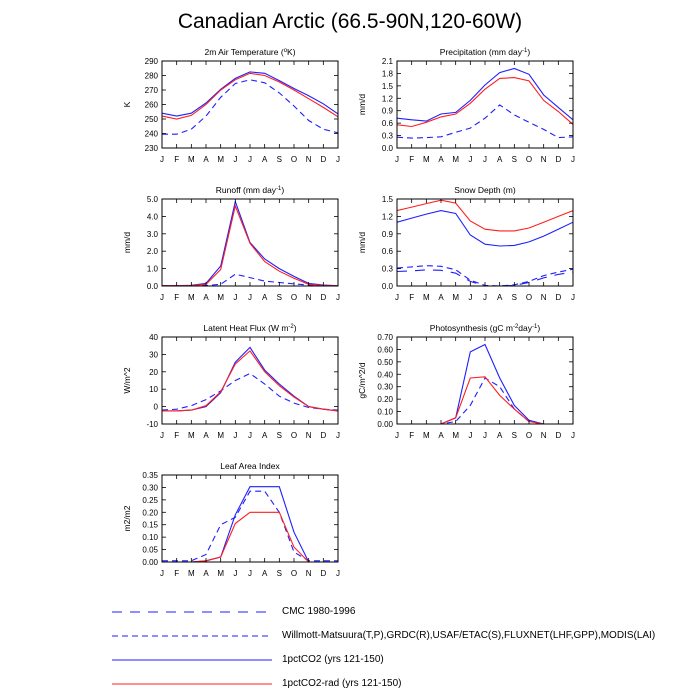  Describe the element at coordinates (249, 328) in the screenshot. I see `panel-title: Latent Heat Flux (W m-2)` at that location.